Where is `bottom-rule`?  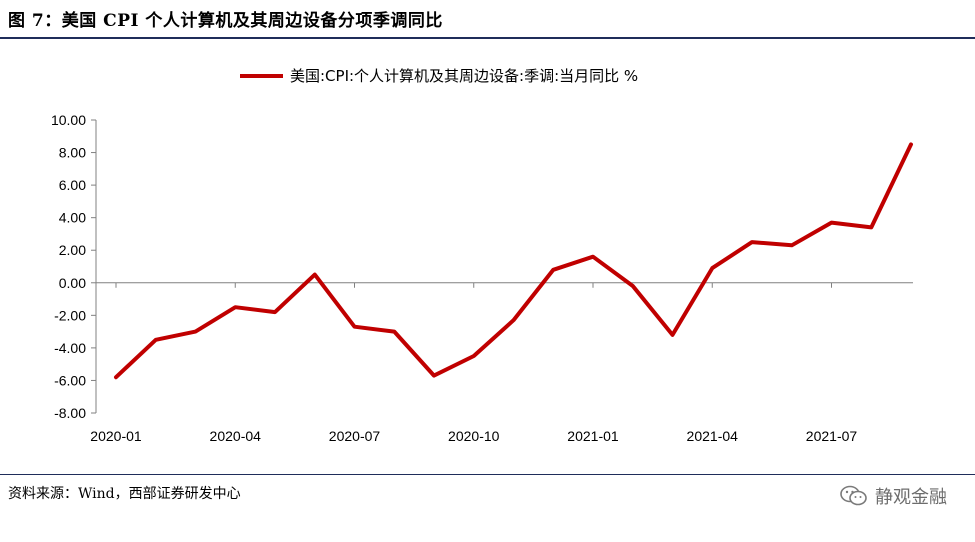 bottom-rule is located at coordinates (487, 474).